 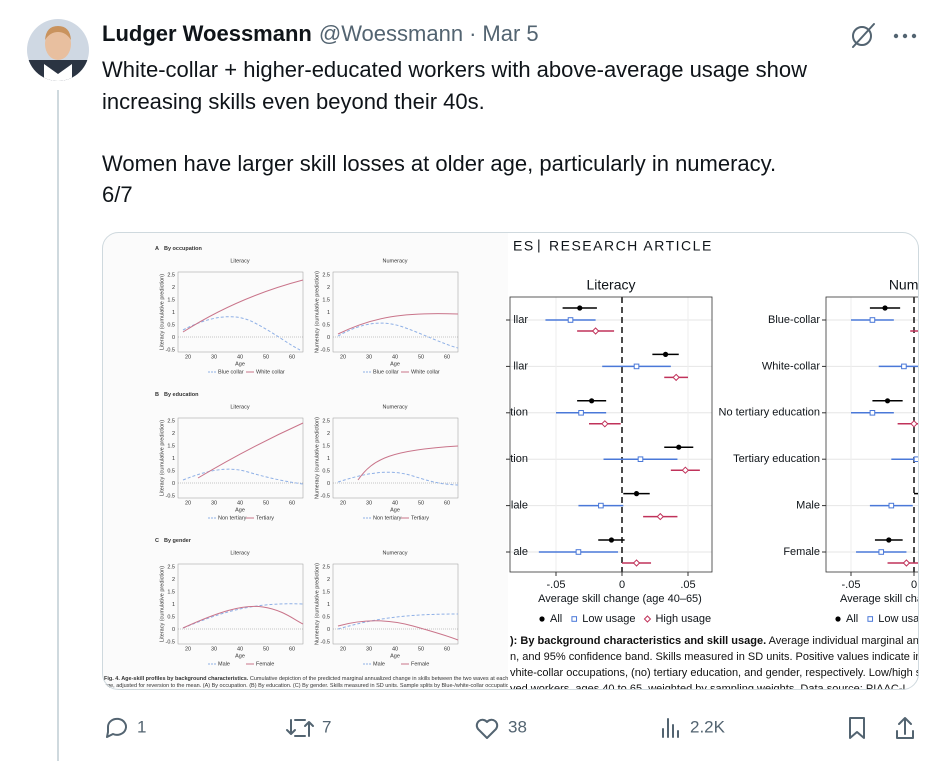 I want to click on date: Mar 5, so click(x=510, y=33).